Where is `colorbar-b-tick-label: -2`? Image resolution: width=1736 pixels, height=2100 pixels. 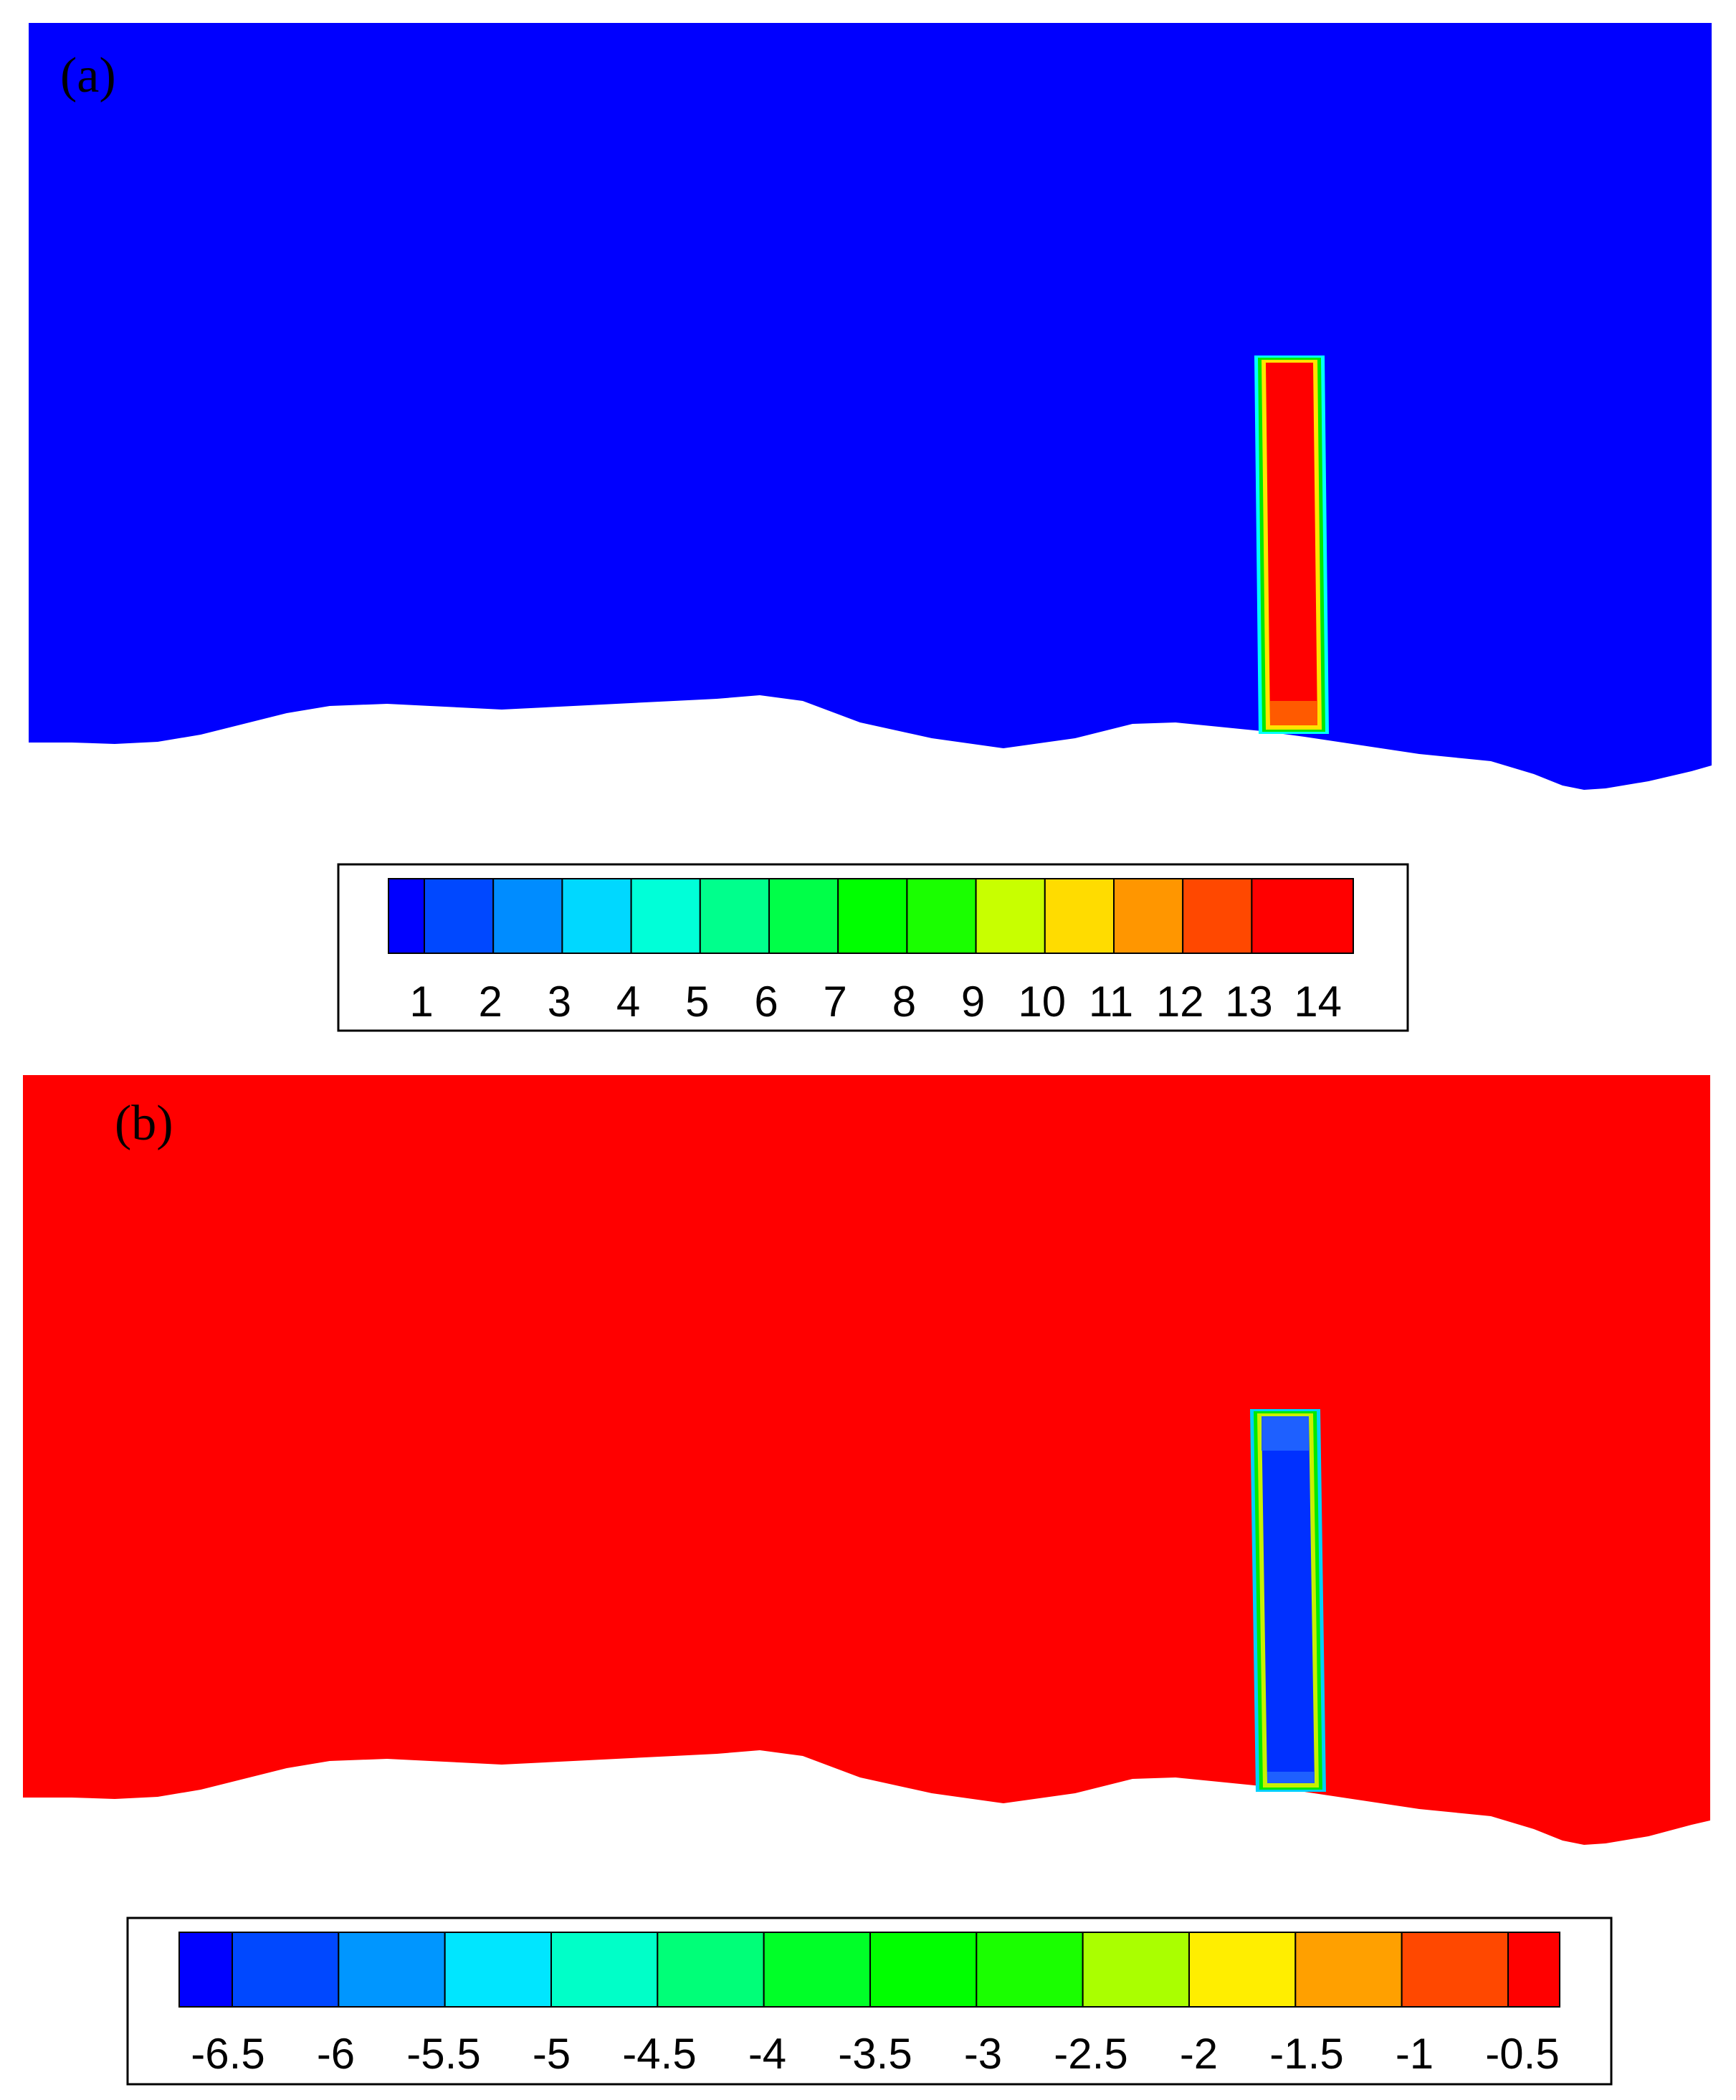 colorbar-b-tick-label: -2 is located at coordinates (1199, 2054).